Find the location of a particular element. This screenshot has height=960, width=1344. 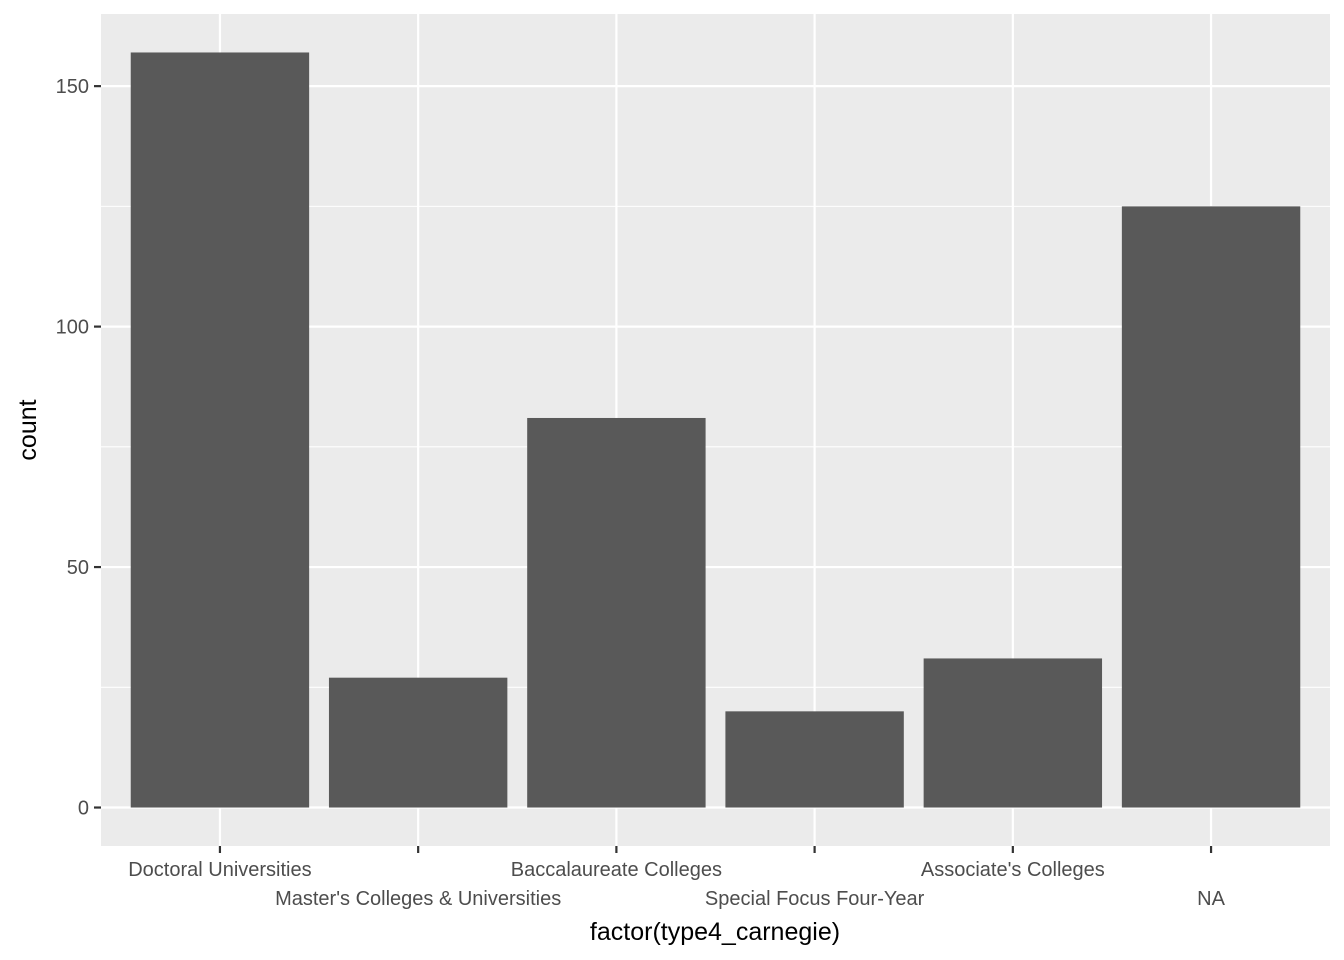

y-tick-label: 0 is located at coordinates (83, 809).